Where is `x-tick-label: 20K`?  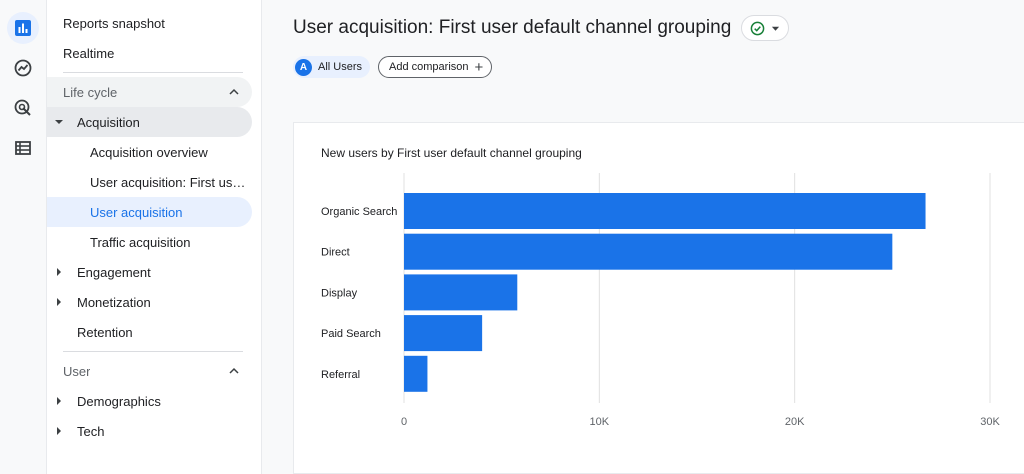
x-tick-label: 20K is located at coordinates (795, 422).